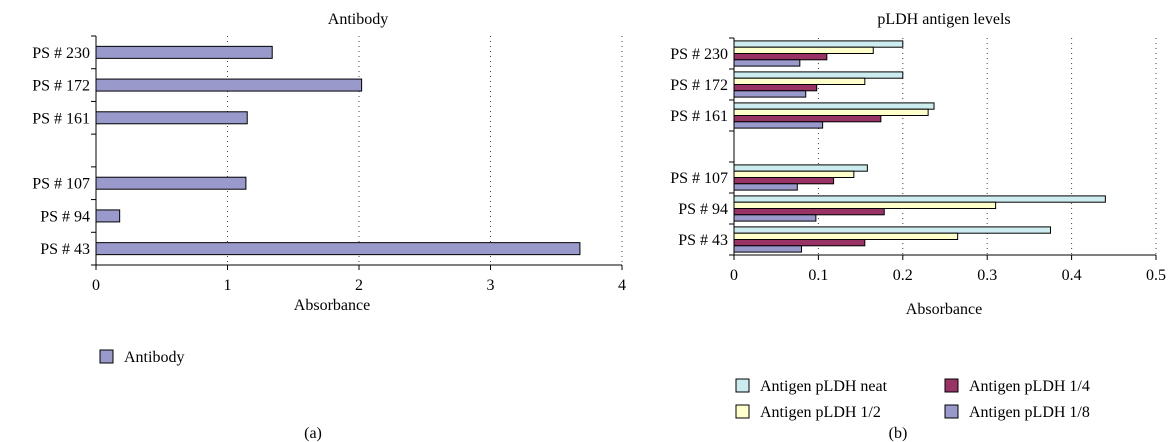 This screenshot has height=442, width=1173. What do you see at coordinates (154, 357) in the screenshot?
I see `legend-label: Antibody` at bounding box center [154, 357].